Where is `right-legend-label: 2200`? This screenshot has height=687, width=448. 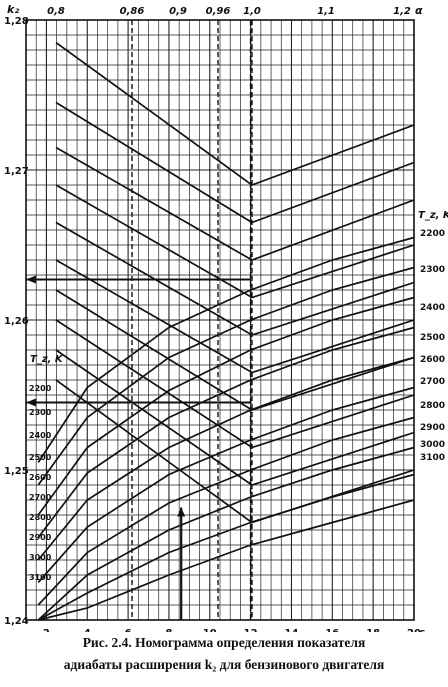
right-legend-label: 2200 is located at coordinates (432, 234).